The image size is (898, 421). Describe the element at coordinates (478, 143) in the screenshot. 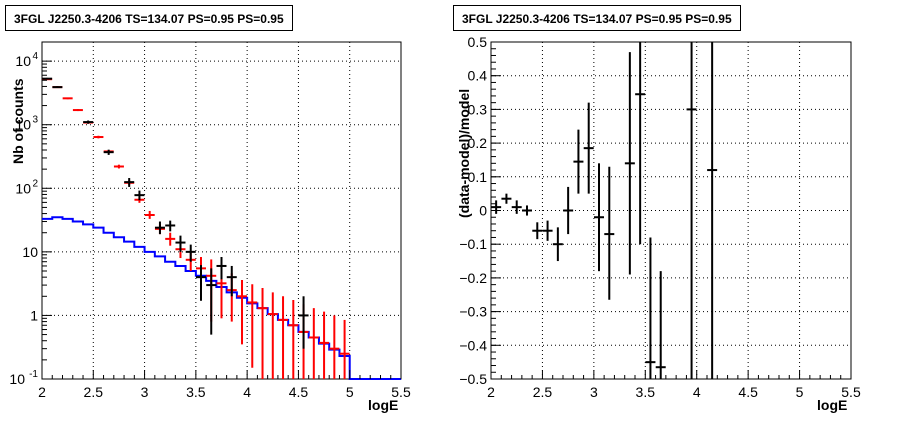

I see `residual-y-tick-label: 0.2` at that location.